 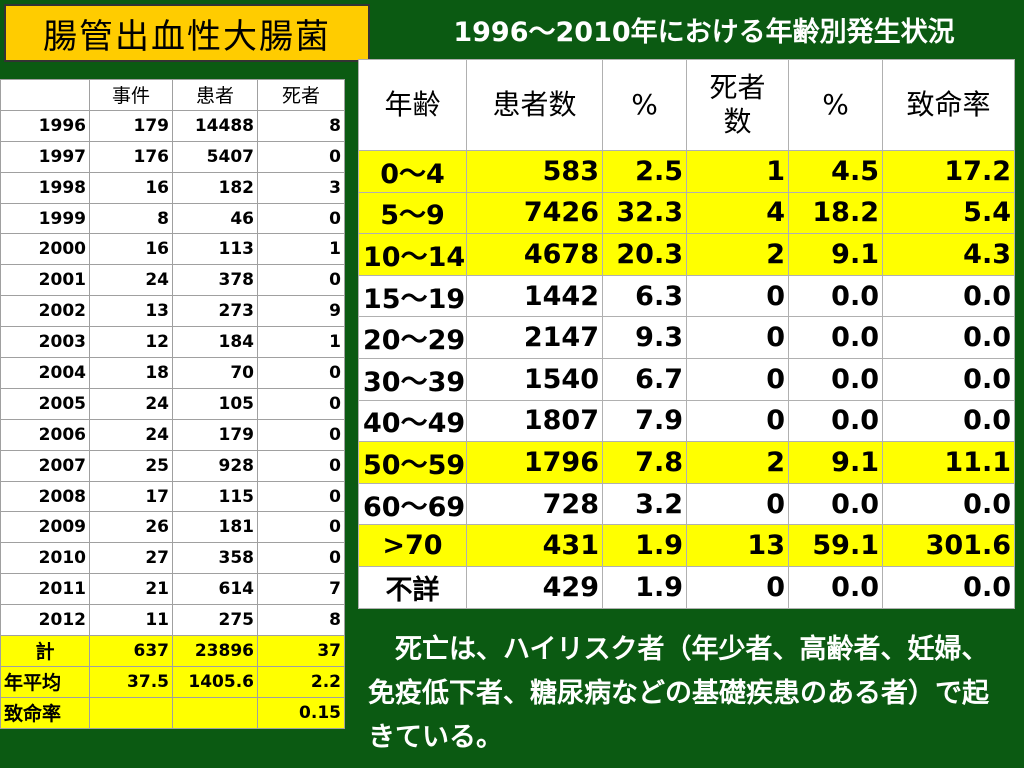 I want to click on yearly-table-cell: 26, so click(x=131, y=527).